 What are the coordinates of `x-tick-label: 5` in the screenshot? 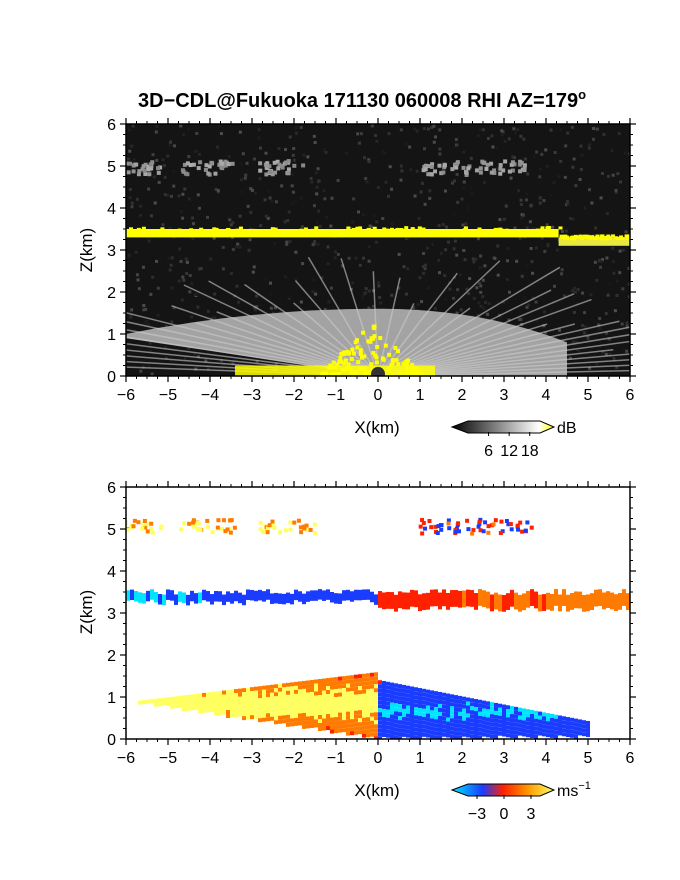 It's located at (588, 395).